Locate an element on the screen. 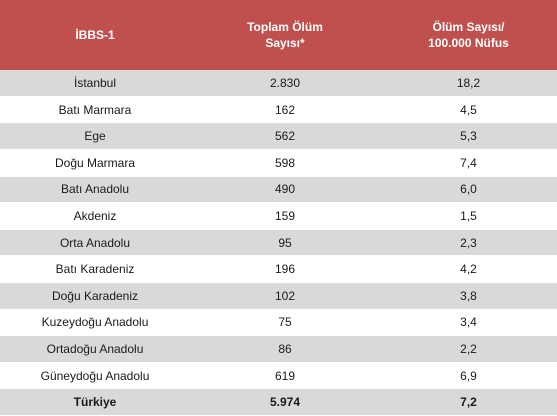 The width and height of the screenshot is (557, 416). rate-cell: 4,2 is located at coordinates (468, 269).